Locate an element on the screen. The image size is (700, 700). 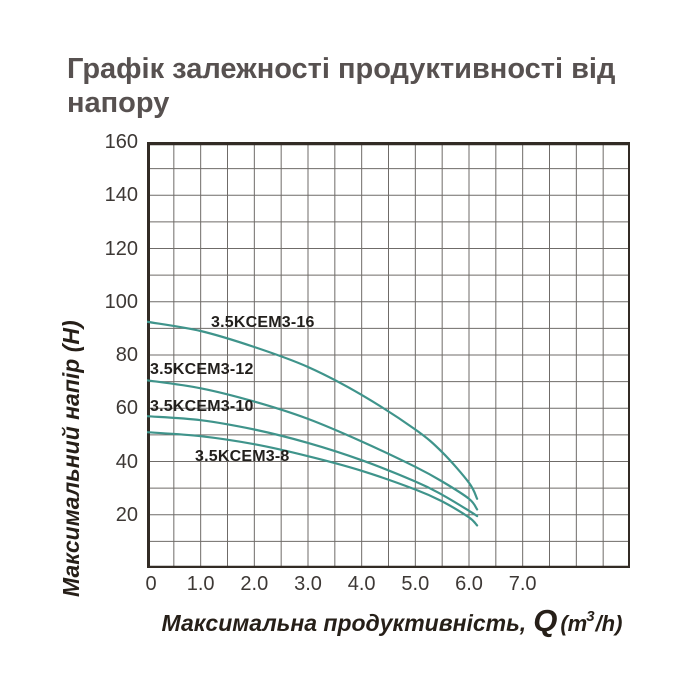
x-tick-4.0: 4.0 is located at coordinates (361, 584).